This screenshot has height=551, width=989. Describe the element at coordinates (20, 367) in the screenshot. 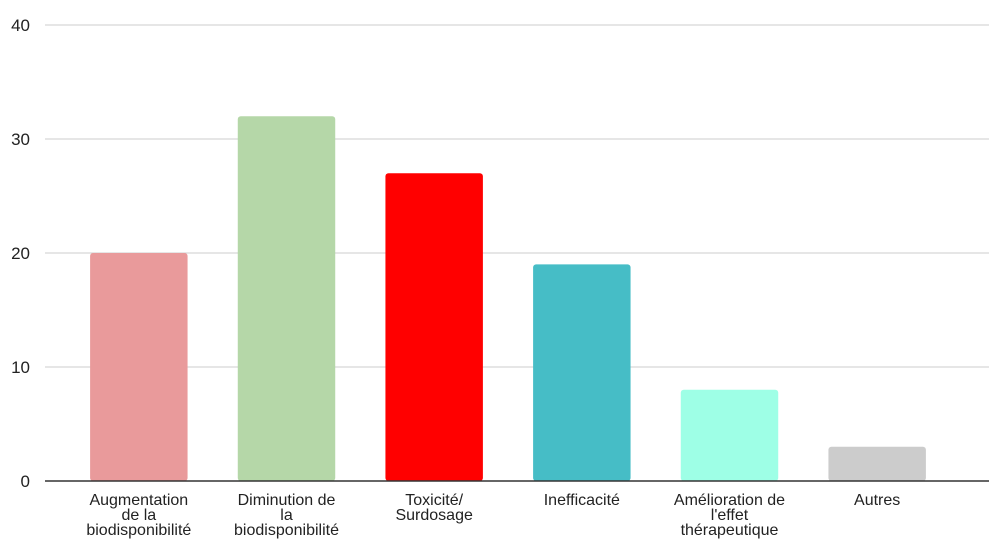

I see `y-tick-label: 10` at that location.